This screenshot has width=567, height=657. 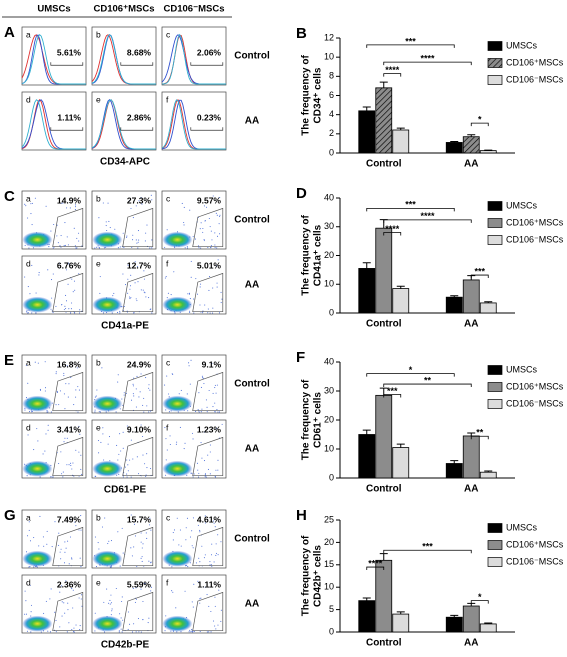 I want to click on plot-letter: a, so click(x=28, y=198).